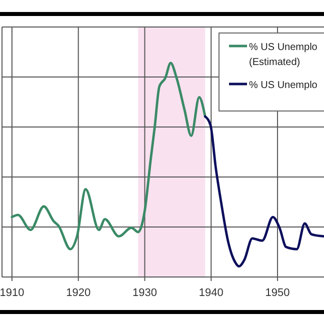 The width and height of the screenshot is (324, 326). What do you see at coordinates (78, 293) in the screenshot?
I see `x-tick-label: 1920` at bounding box center [78, 293].